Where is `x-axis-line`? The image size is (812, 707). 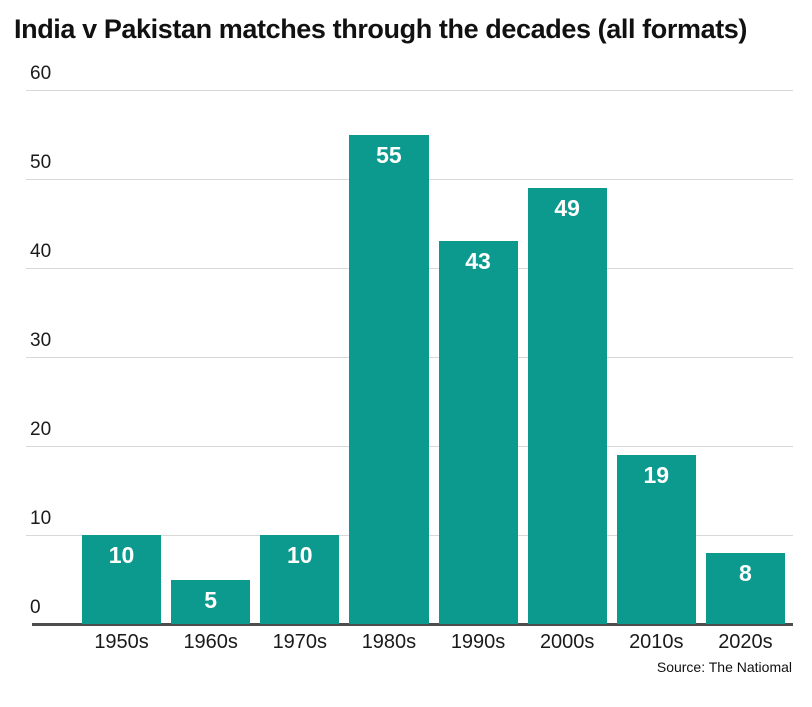
x-axis-line is located at coordinates (412, 624).